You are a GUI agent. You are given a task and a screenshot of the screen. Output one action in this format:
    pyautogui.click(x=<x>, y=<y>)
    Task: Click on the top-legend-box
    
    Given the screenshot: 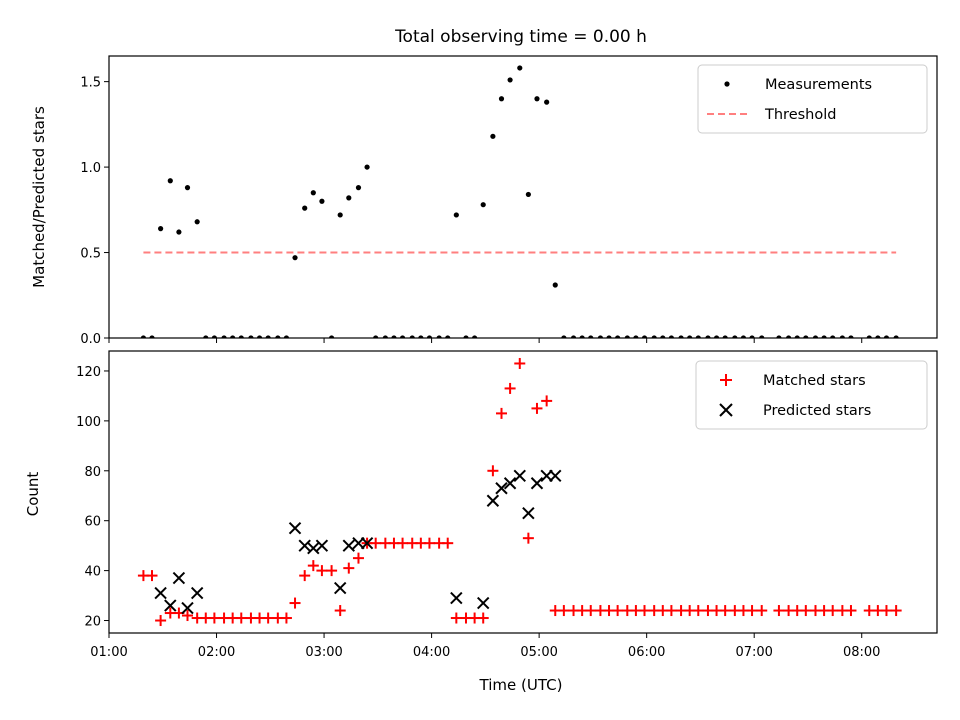 What is the action you would take?
    pyautogui.click(x=812, y=99)
    